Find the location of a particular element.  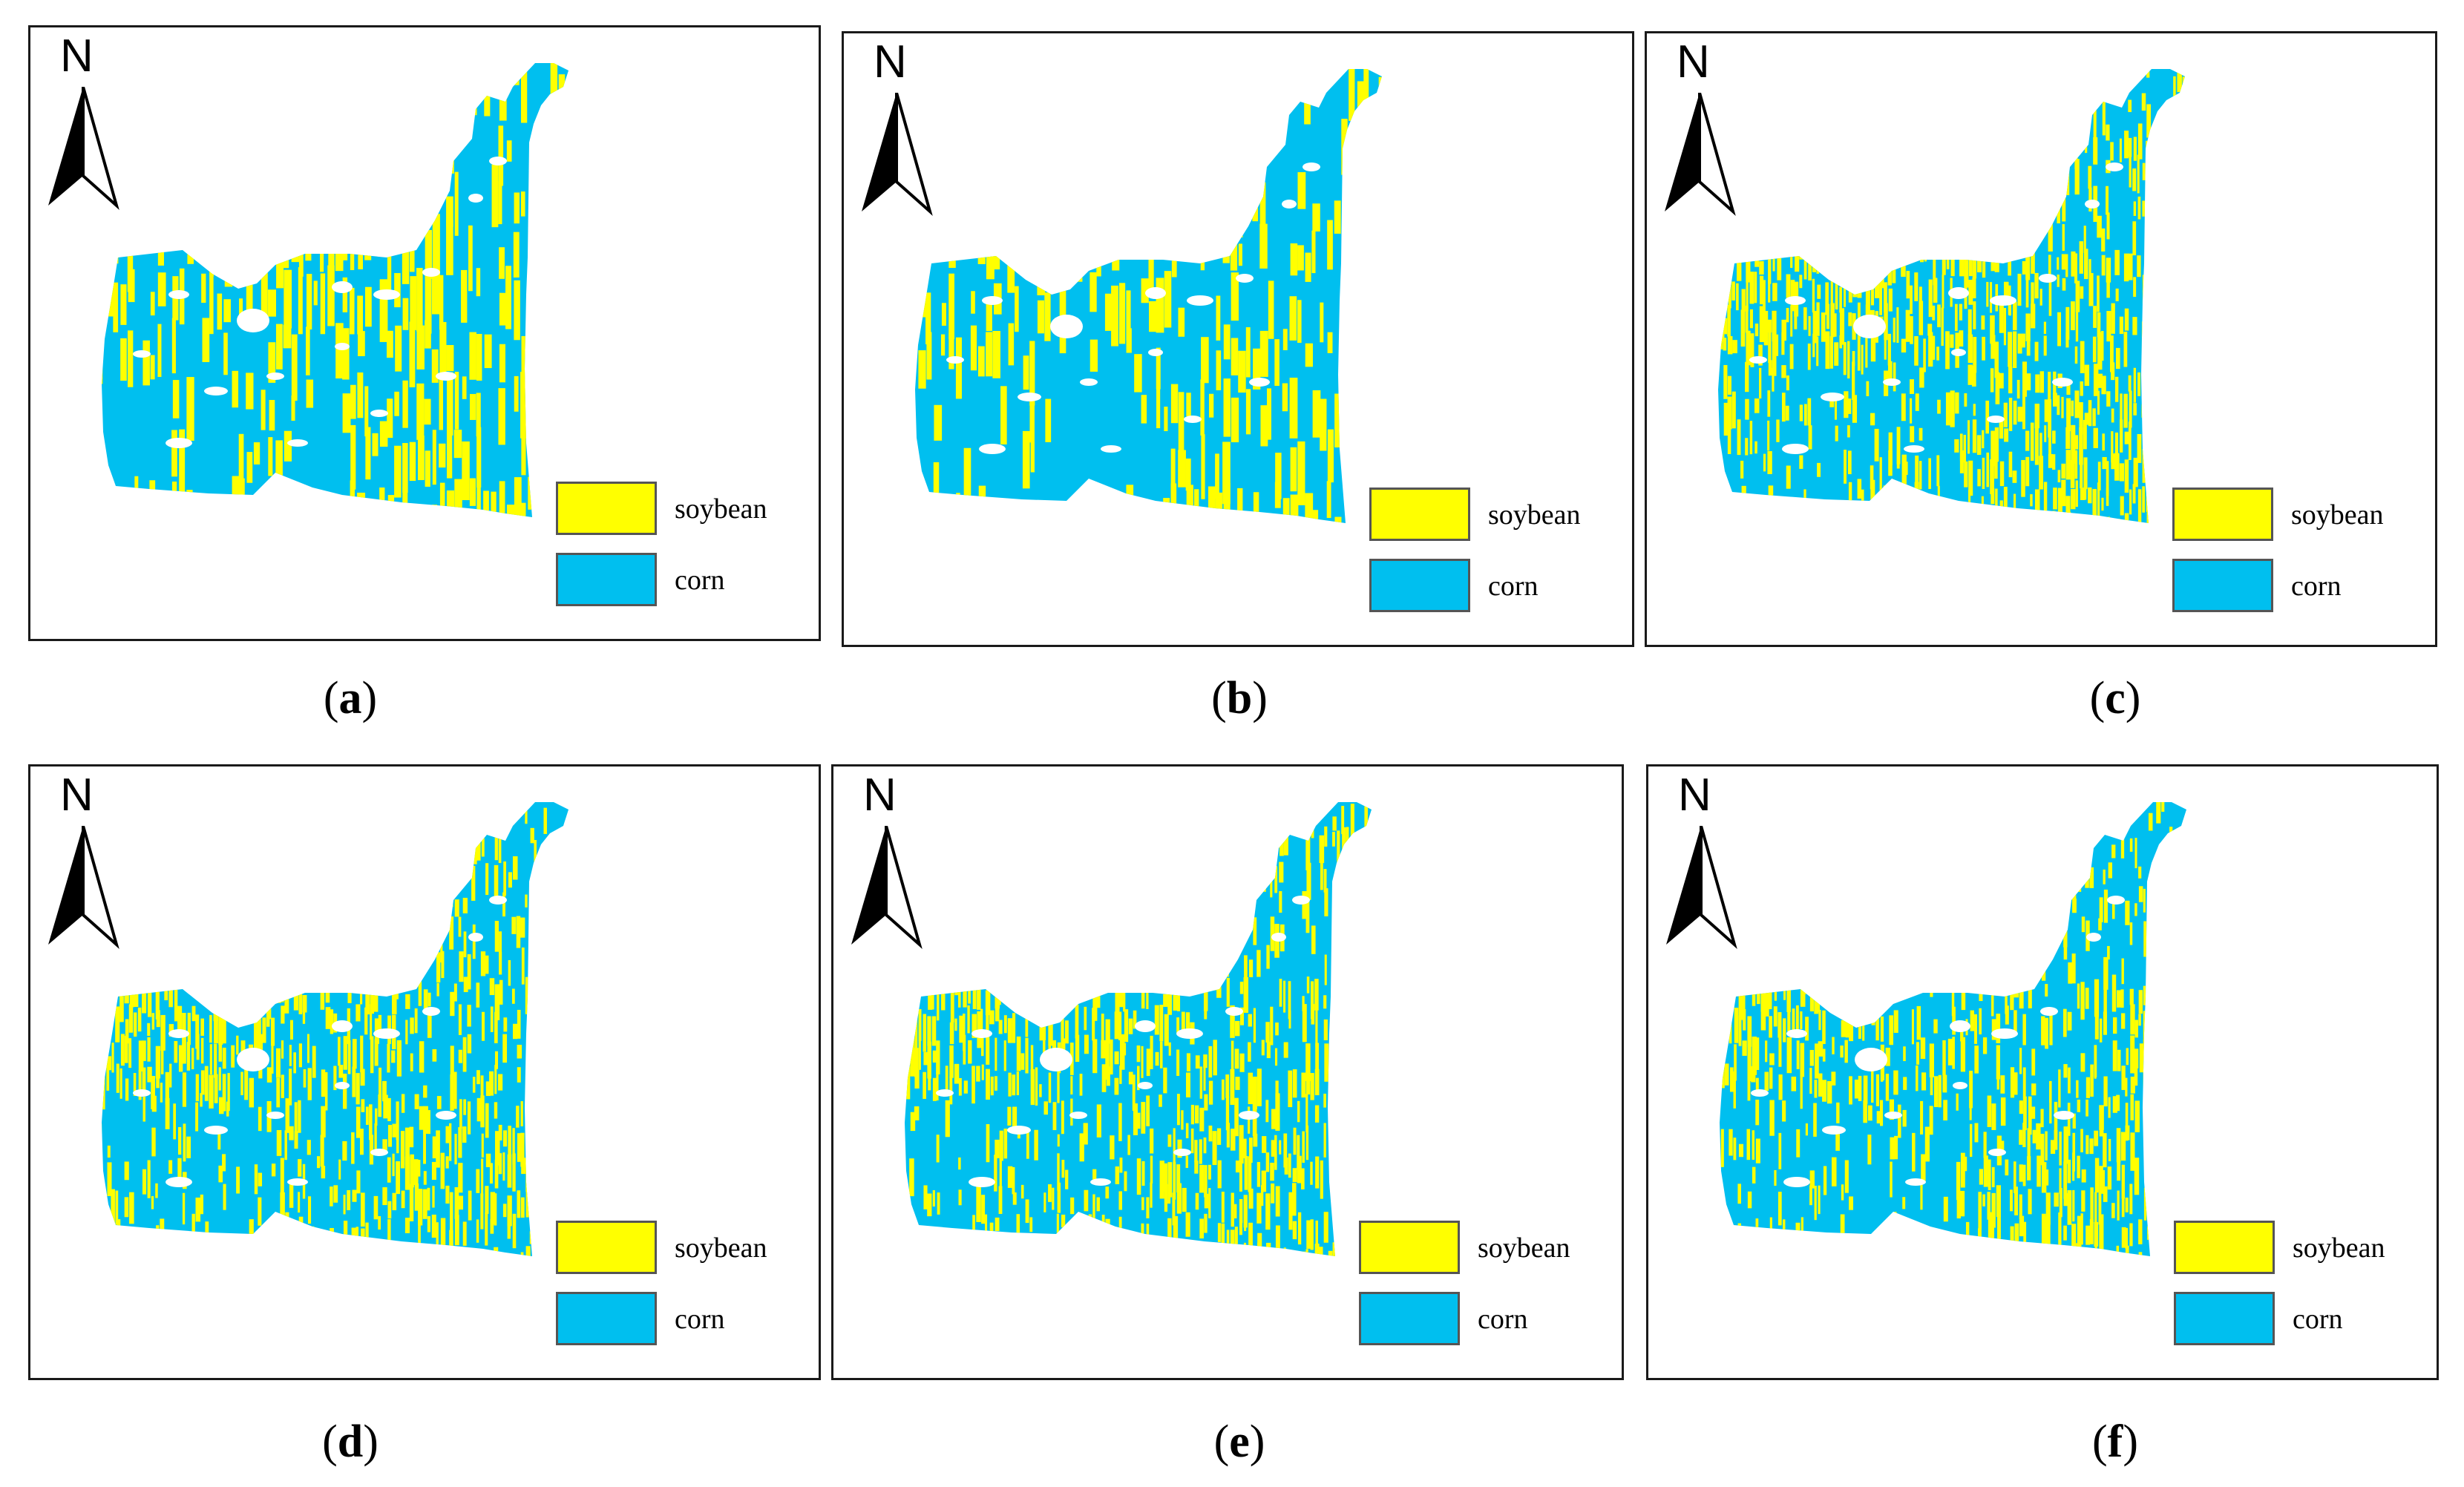

corn-area is located at coordinates (1148, 296).